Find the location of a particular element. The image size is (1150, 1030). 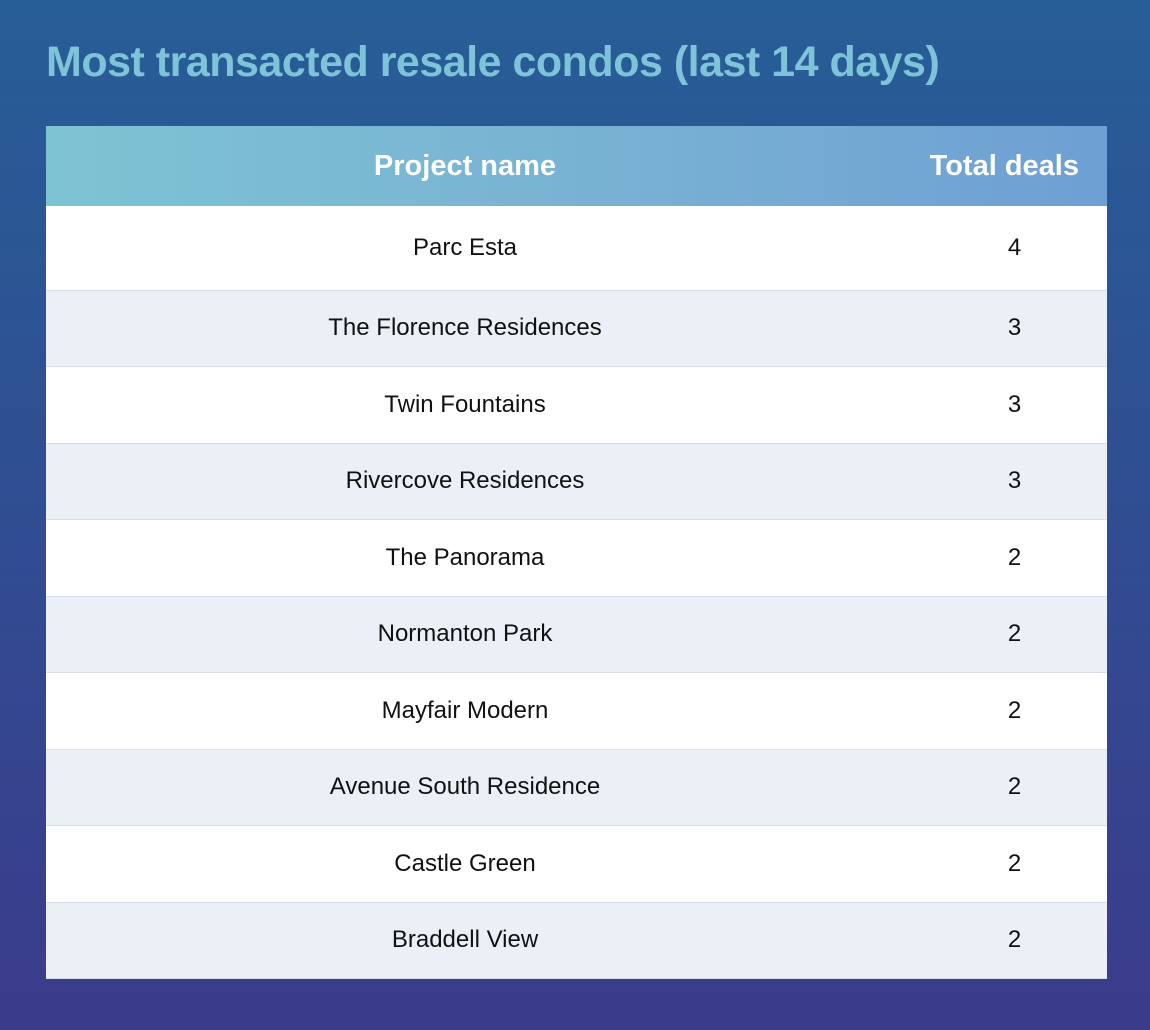

table-row: Avenue South Residence 2 is located at coordinates (576, 787).